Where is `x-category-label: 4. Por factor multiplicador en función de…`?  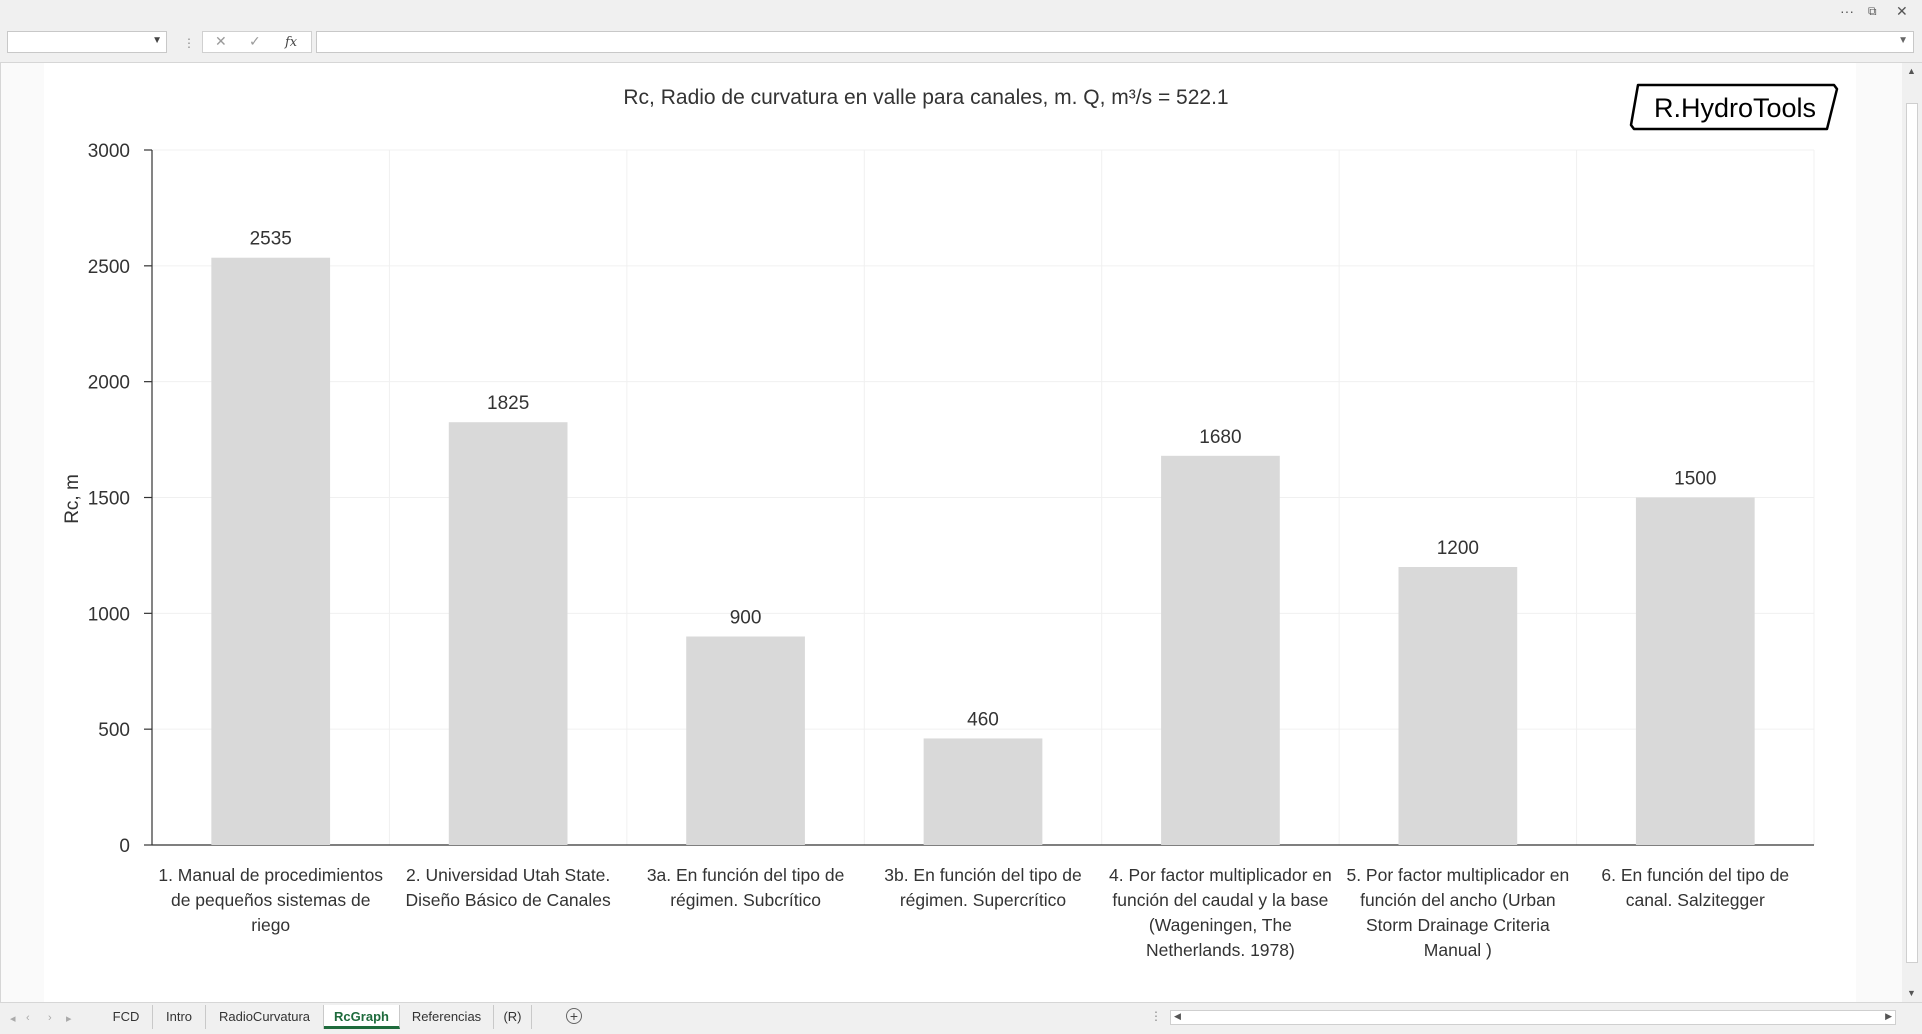 x-category-label: 4. Por factor multiplicador en función de… is located at coordinates (1220, 912).